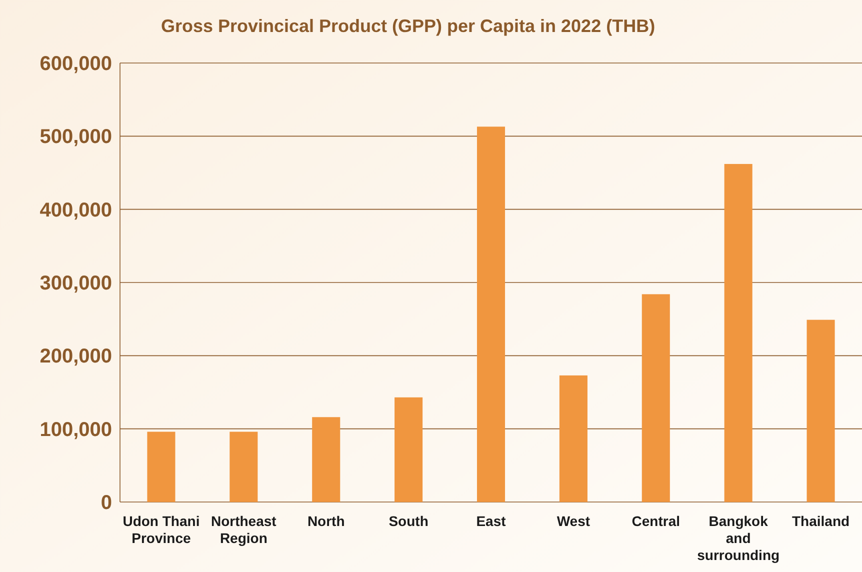 The image size is (862, 572). I want to click on x-tick-label: South, so click(408, 521).